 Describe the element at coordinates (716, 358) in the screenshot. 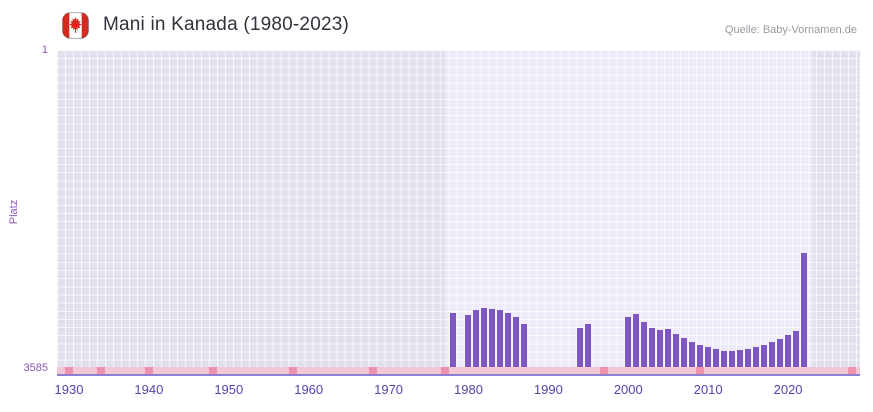

I see `bar-2011` at that location.